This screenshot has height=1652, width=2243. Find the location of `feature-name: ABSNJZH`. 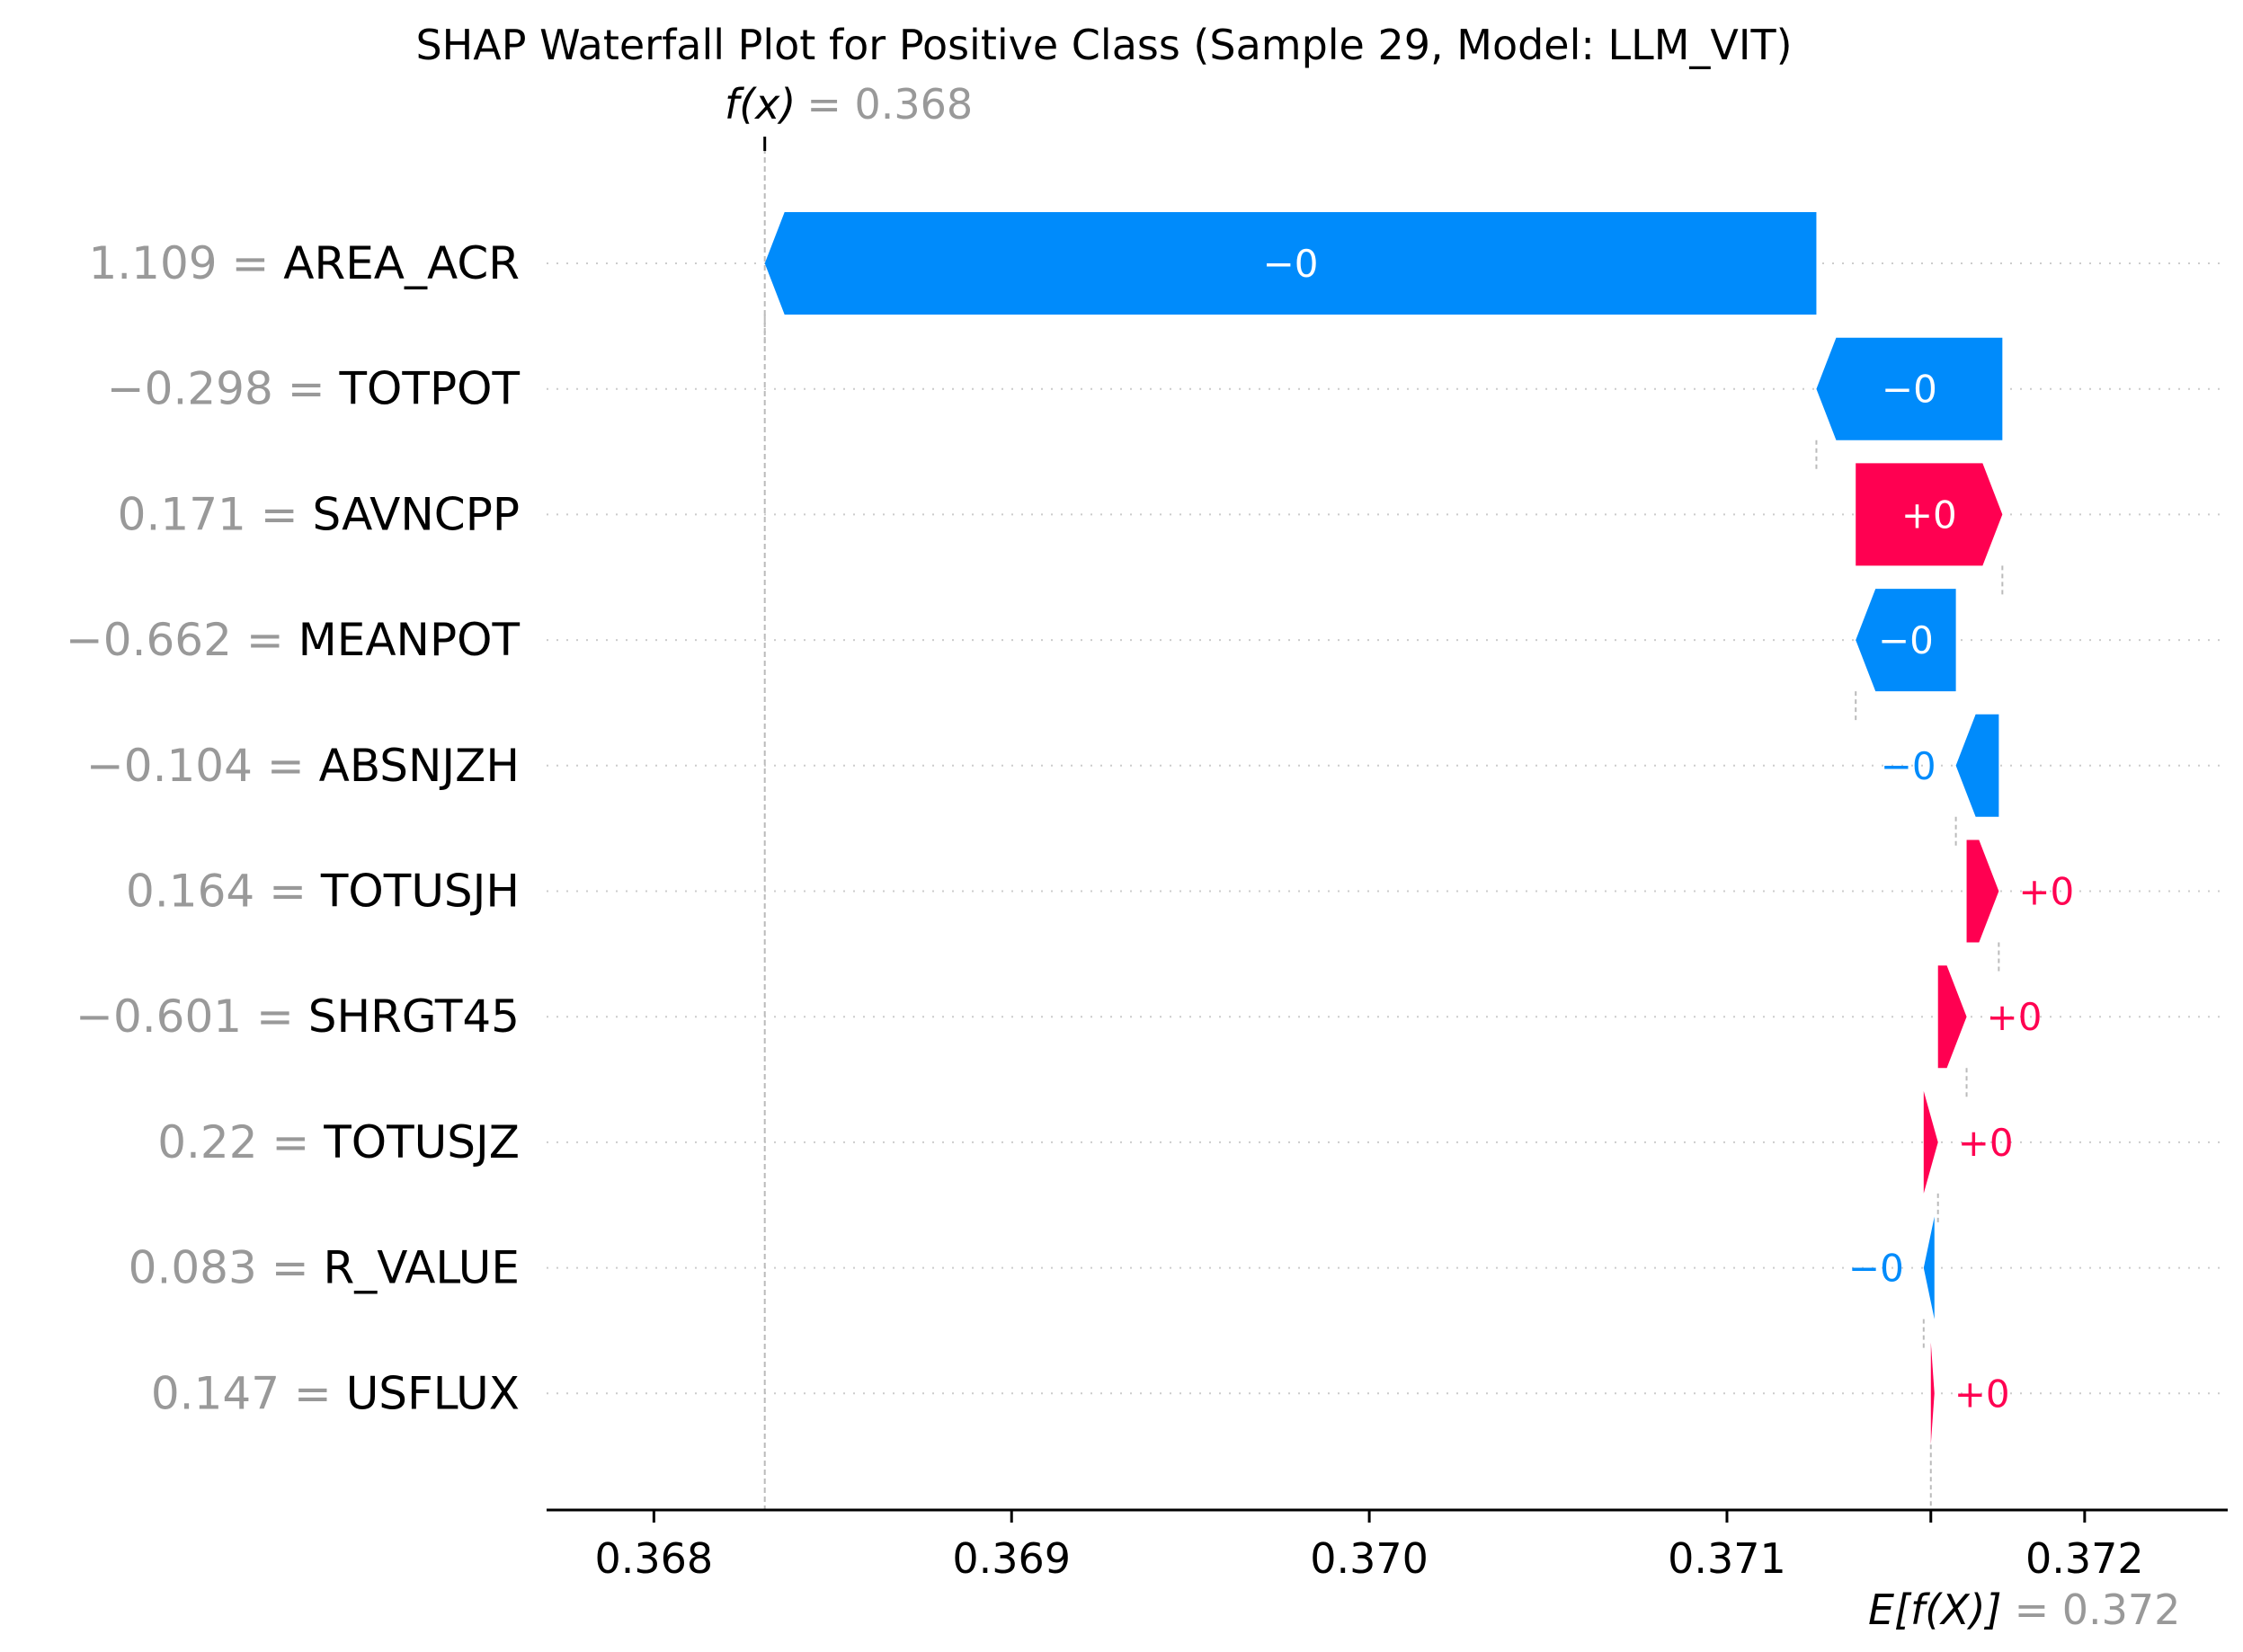

feature-name: ABSNJZH is located at coordinates (419, 766).